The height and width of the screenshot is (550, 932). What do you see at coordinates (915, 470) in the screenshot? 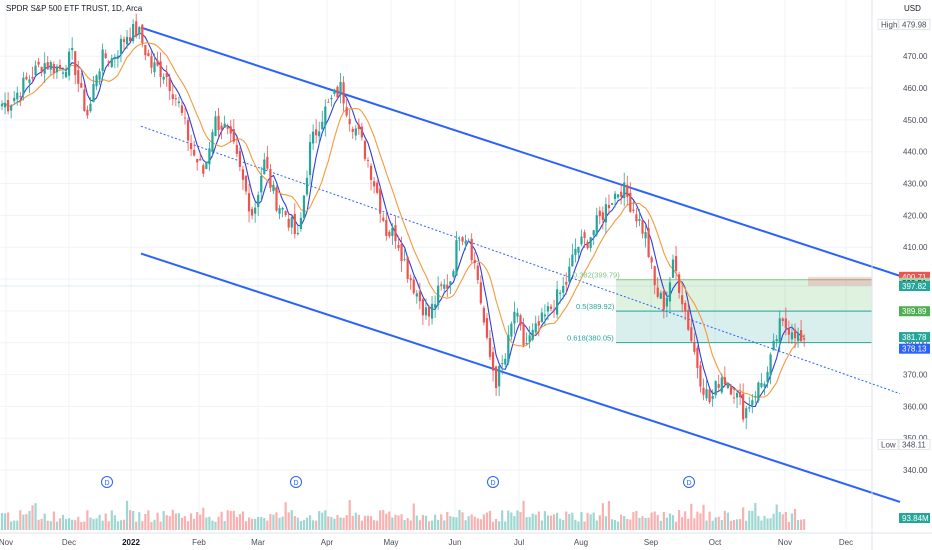
I see `price-tick-label: 340.00` at bounding box center [915, 470].